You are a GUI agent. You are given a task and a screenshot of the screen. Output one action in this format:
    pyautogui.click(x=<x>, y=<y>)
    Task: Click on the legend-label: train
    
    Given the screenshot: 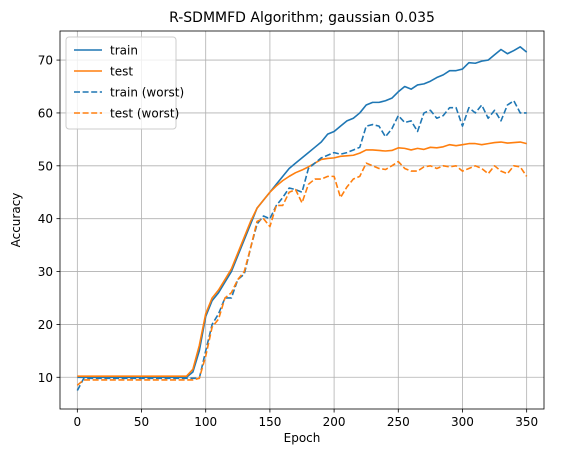 What is the action you would take?
    pyautogui.click(x=124, y=51)
    